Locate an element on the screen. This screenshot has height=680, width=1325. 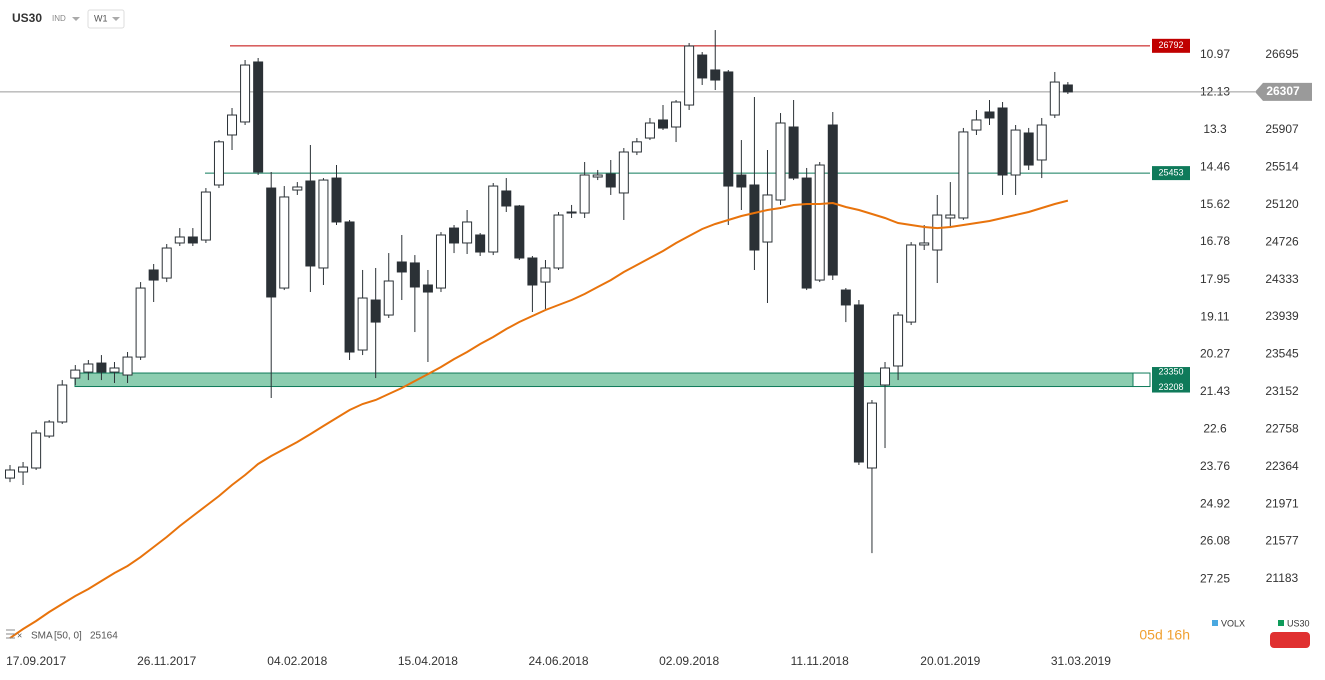
last-price-label: 26307 is located at coordinates (1283, 91).